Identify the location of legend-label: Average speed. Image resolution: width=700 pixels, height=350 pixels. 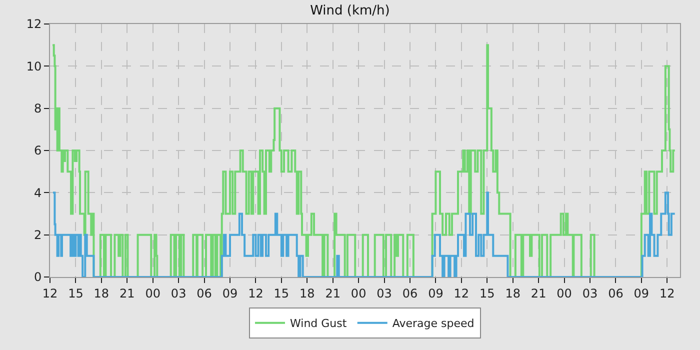
(433, 323).